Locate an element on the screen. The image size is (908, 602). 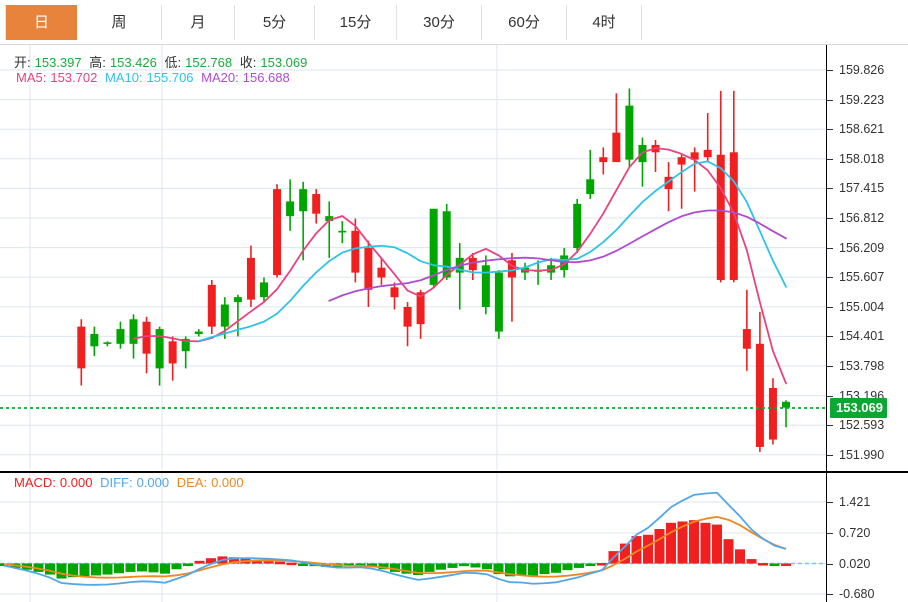
period-tab-0: 日 is located at coordinates (41, 22).